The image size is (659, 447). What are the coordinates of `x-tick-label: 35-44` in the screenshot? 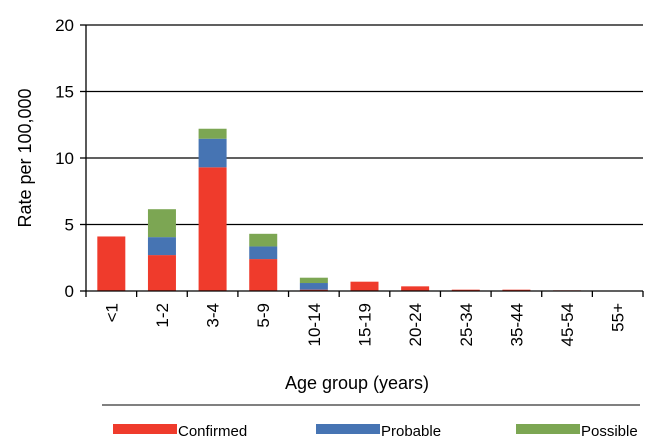 It's located at (516, 324).